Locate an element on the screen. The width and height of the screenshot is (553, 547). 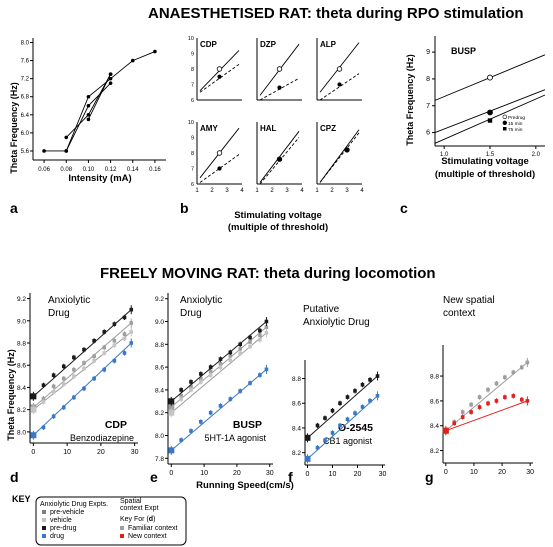
key-marker-familiar-context is located at coordinates (122, 528).